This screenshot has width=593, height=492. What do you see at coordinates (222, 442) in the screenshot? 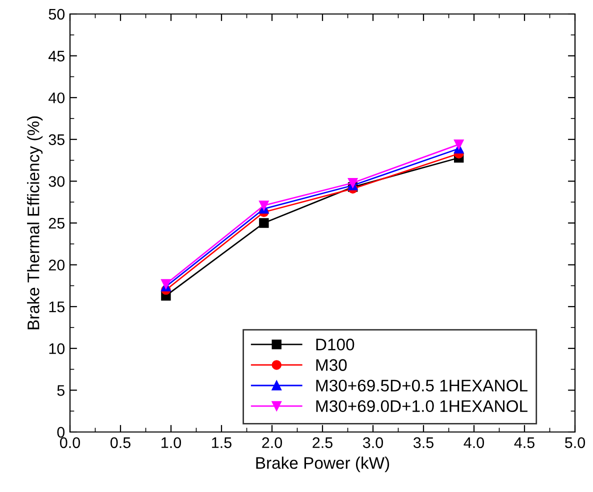
I see `x-tick-label: 1.5` at bounding box center [222, 442].